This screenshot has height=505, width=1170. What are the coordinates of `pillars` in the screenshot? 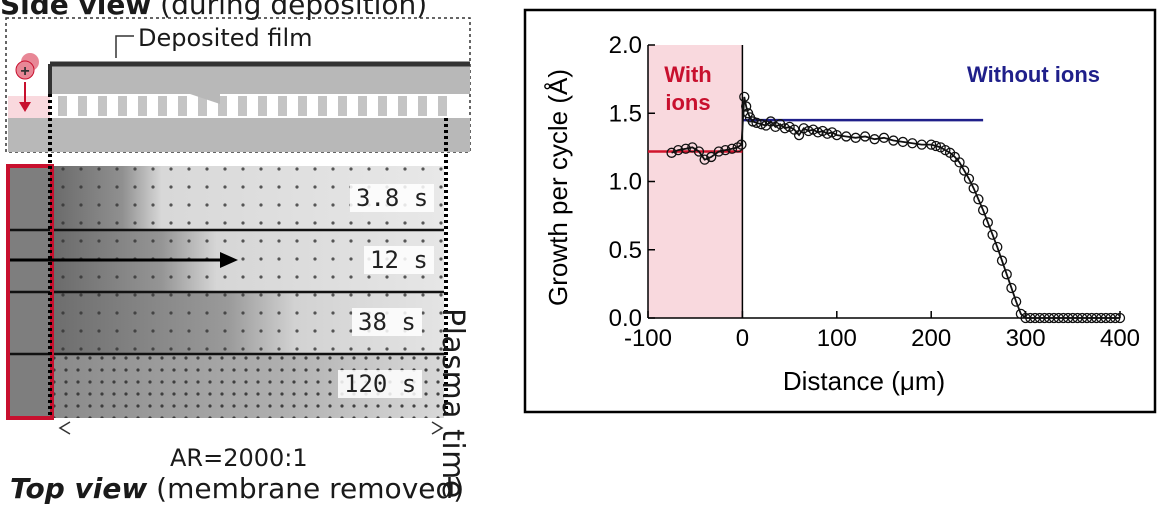 It's located at (252, 106).